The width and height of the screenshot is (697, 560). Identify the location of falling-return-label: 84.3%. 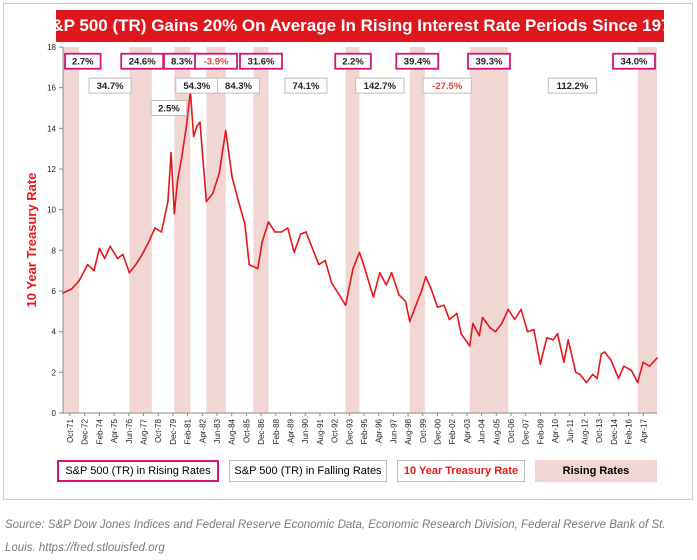
(238, 86).